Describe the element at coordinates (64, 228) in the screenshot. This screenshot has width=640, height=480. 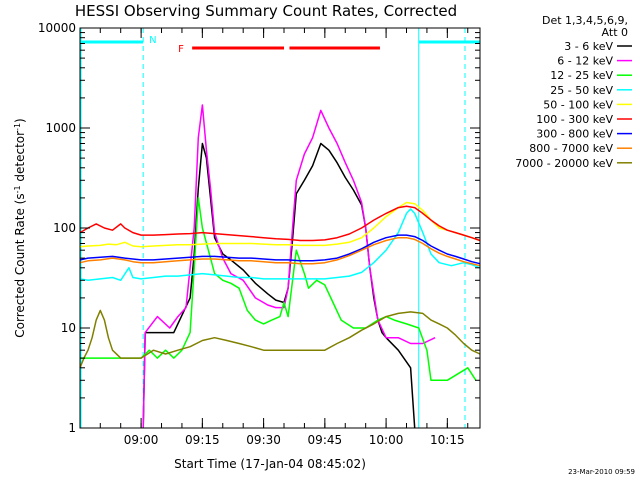
I see `y-tick-label: 100` at that location.